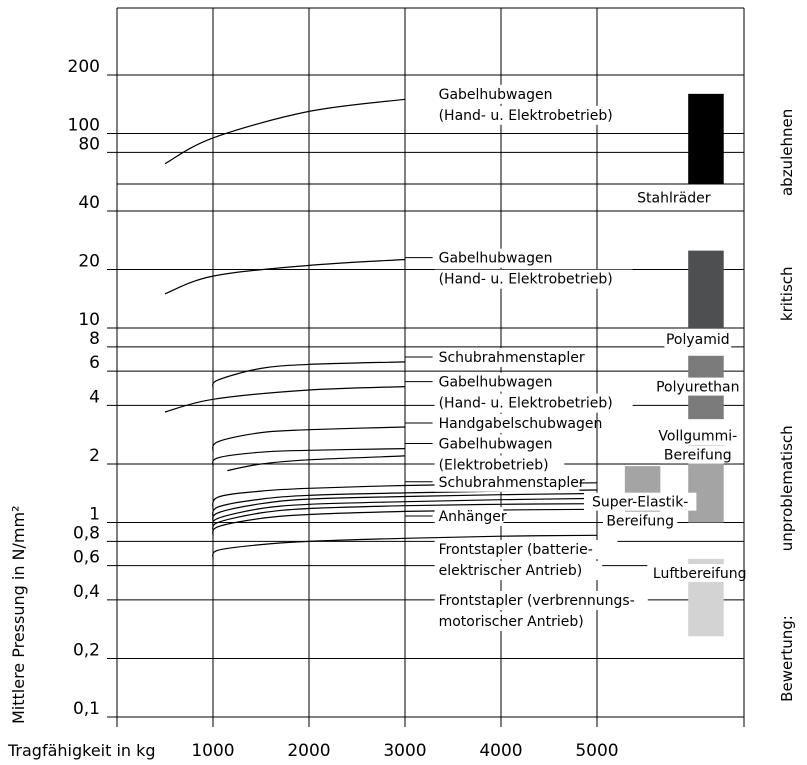  What do you see at coordinates (500, 751) in the screenshot?
I see `x-tick-label: 4000` at bounding box center [500, 751].